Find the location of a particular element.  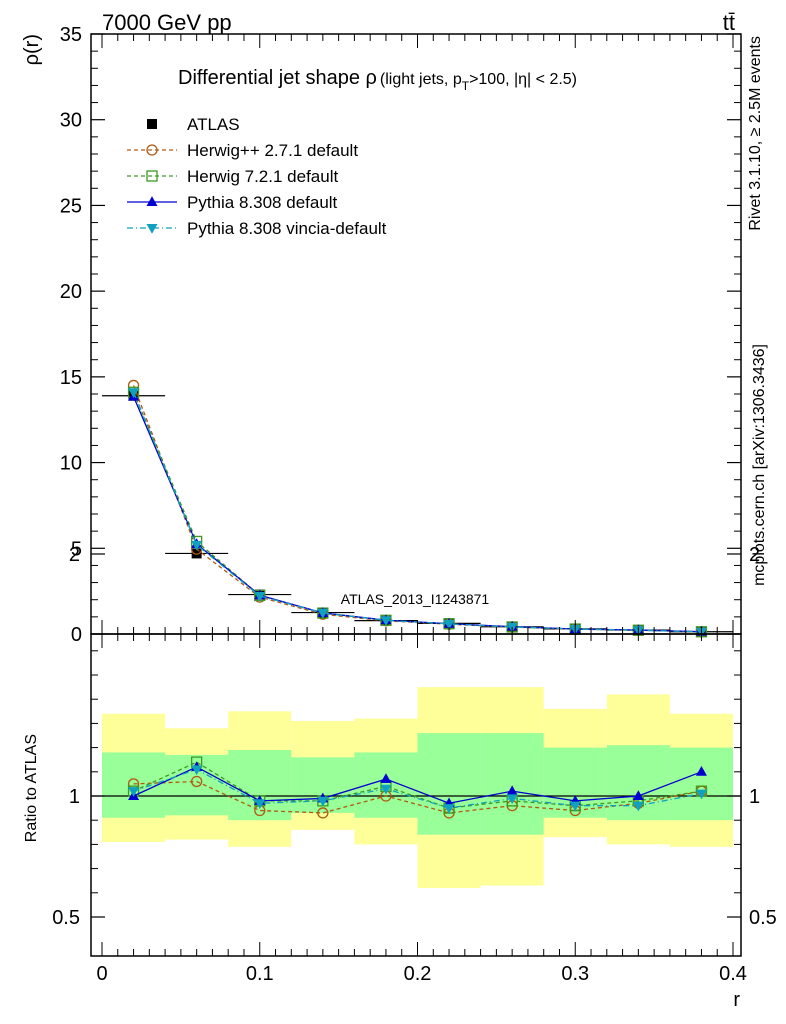

ratio-xtick-label-0: 0 is located at coordinates (101, 974).